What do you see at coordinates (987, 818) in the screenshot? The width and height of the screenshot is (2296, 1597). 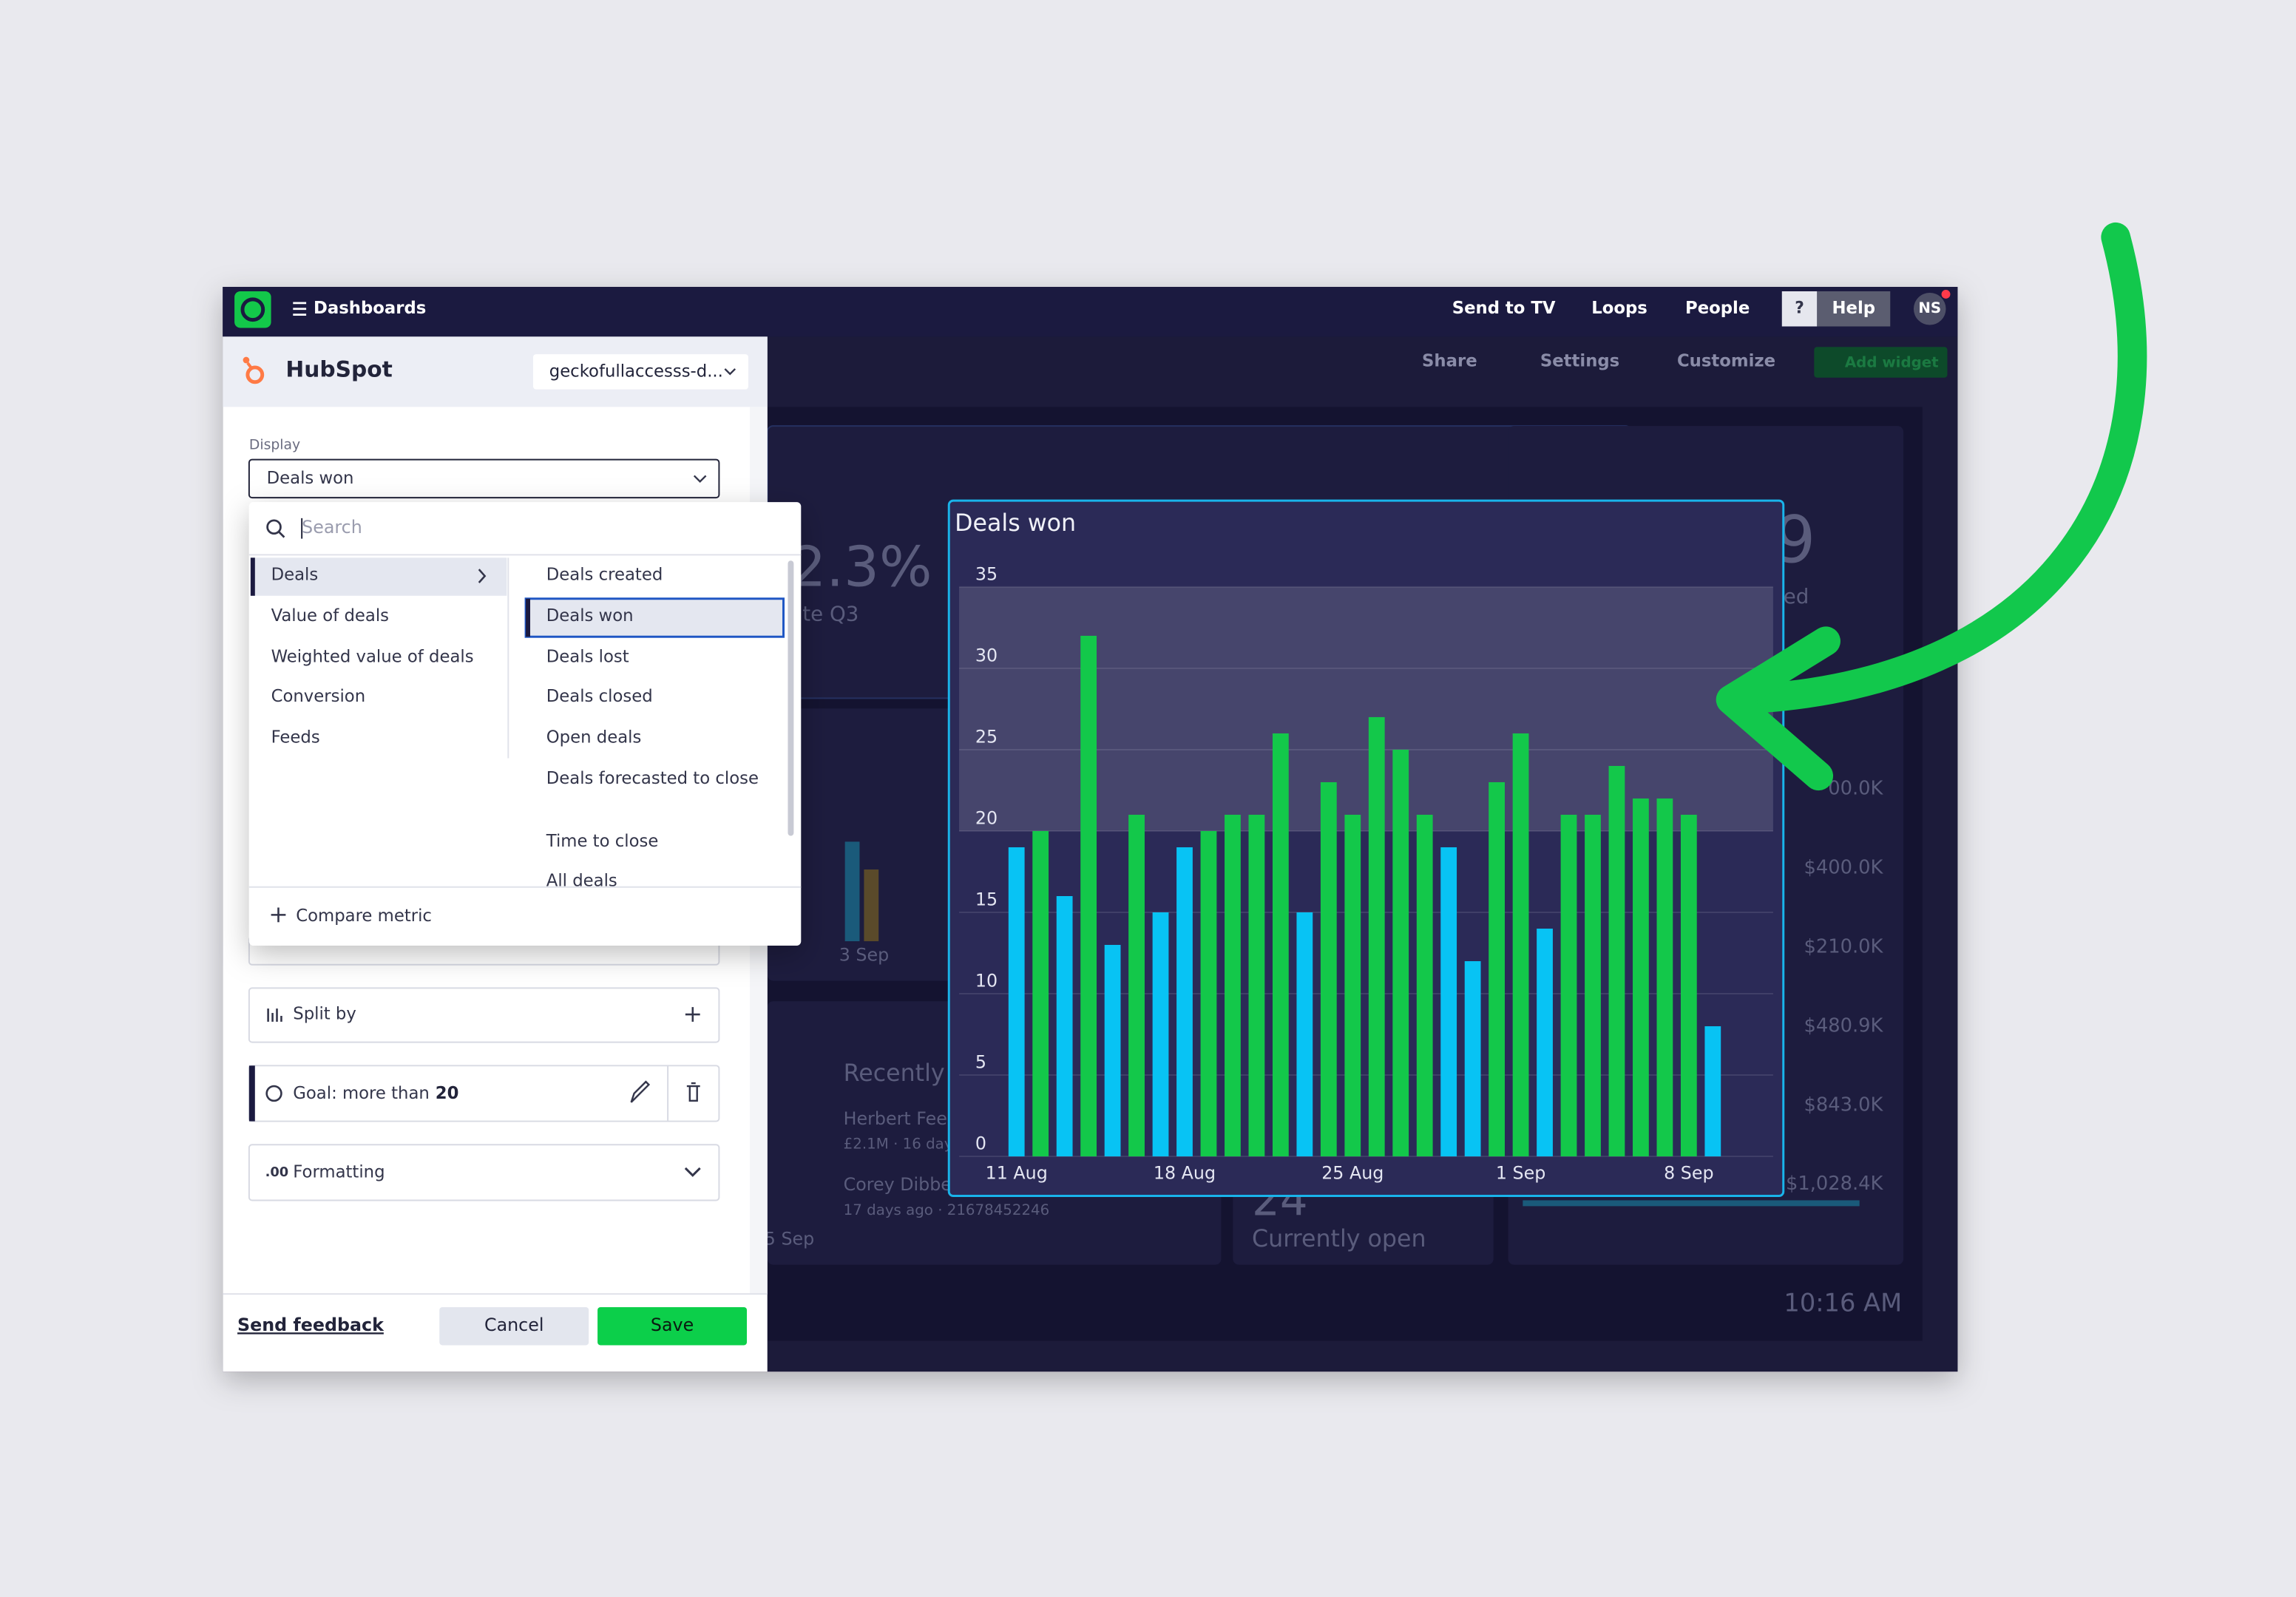 I see `y-tick-label: 20` at bounding box center [987, 818].